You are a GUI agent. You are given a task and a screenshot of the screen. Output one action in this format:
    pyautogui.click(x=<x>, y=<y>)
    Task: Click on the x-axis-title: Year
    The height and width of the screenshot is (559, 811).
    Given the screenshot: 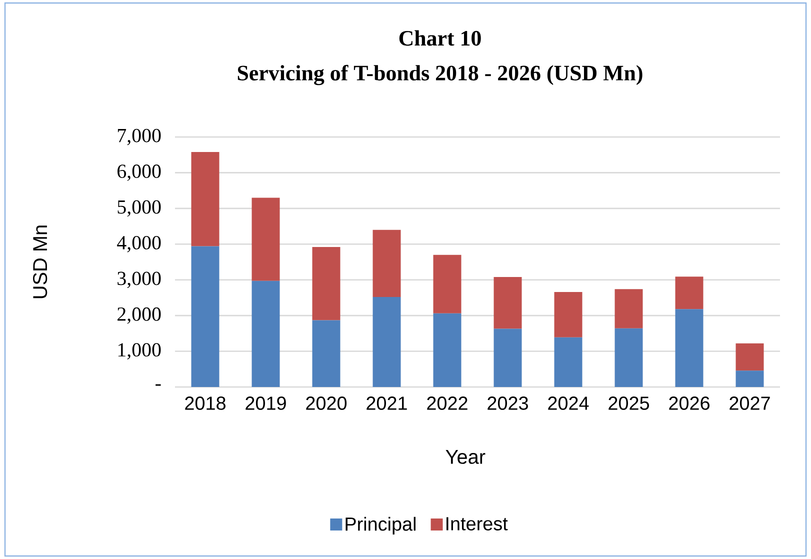 What is the action you would take?
    pyautogui.click(x=466, y=457)
    